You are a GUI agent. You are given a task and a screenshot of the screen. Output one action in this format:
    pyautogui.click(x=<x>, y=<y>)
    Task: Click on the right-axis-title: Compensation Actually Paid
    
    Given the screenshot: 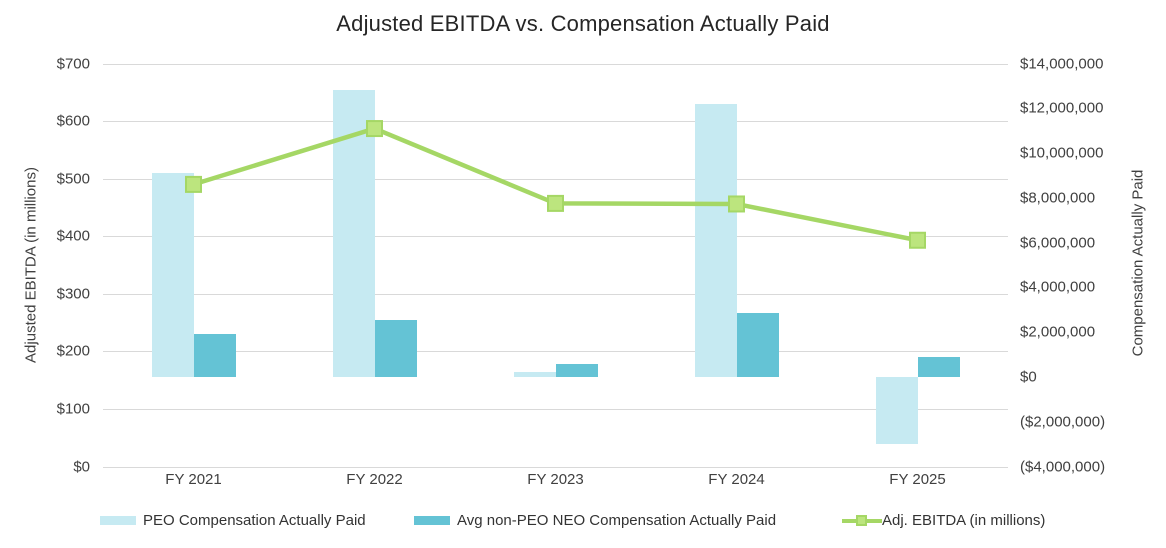 What is the action you would take?
    pyautogui.click(x=1138, y=263)
    